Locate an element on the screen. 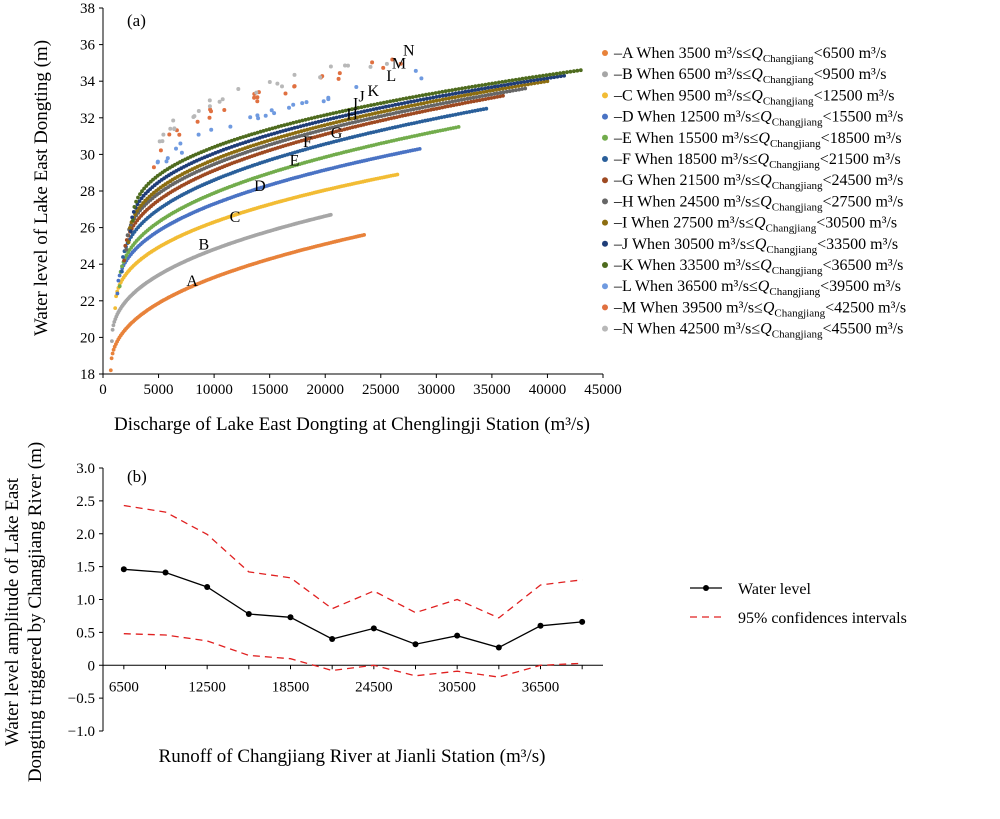 The height and width of the screenshot is (819, 1000). panel-a-x-tick-label: 20000 is located at coordinates (325, 390).